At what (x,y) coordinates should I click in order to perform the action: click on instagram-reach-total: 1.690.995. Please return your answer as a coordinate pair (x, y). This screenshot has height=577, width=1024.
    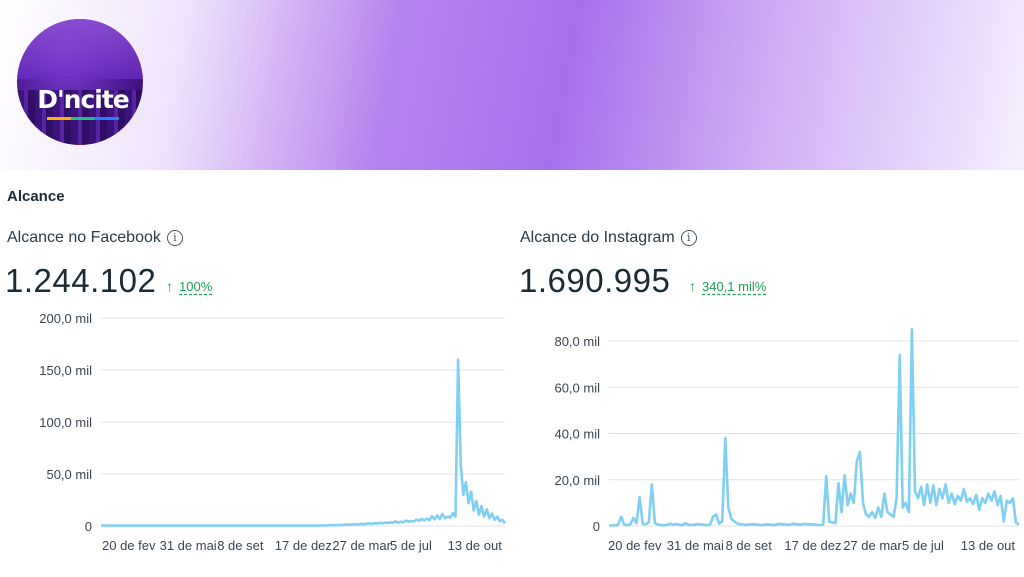
    Looking at the image, I should click on (595, 280).